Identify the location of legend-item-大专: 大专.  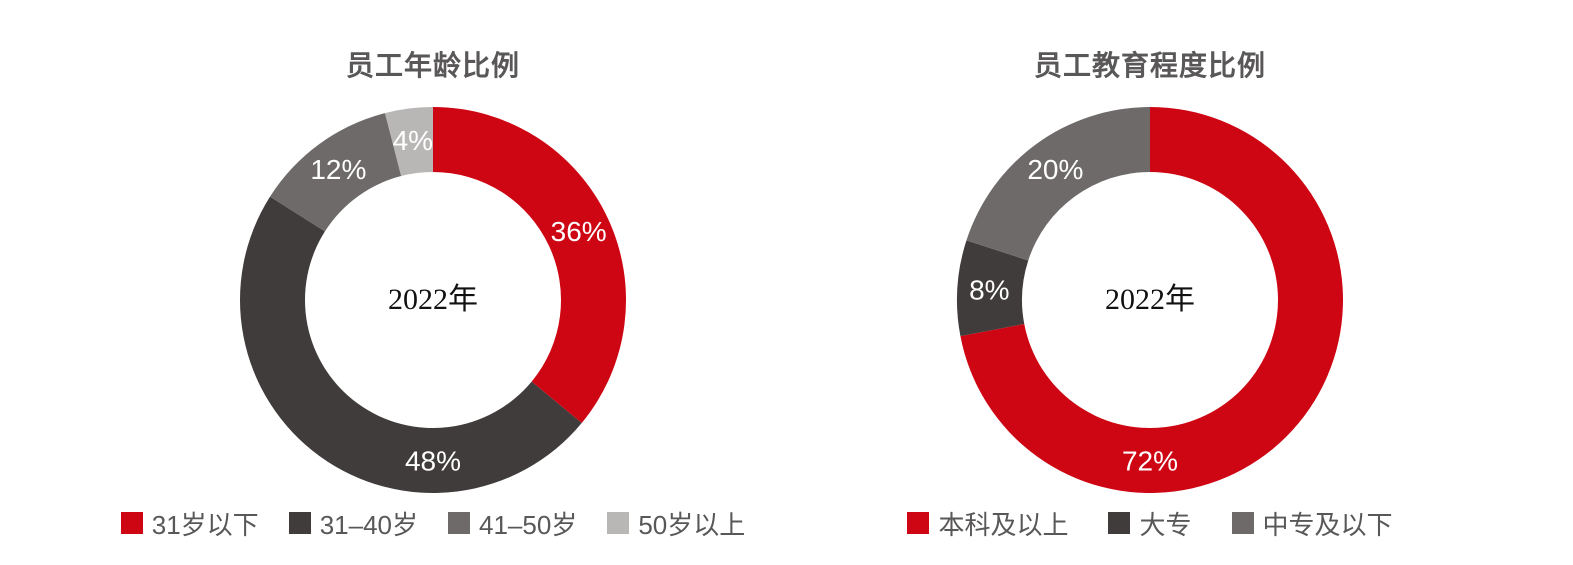
(1150, 523).